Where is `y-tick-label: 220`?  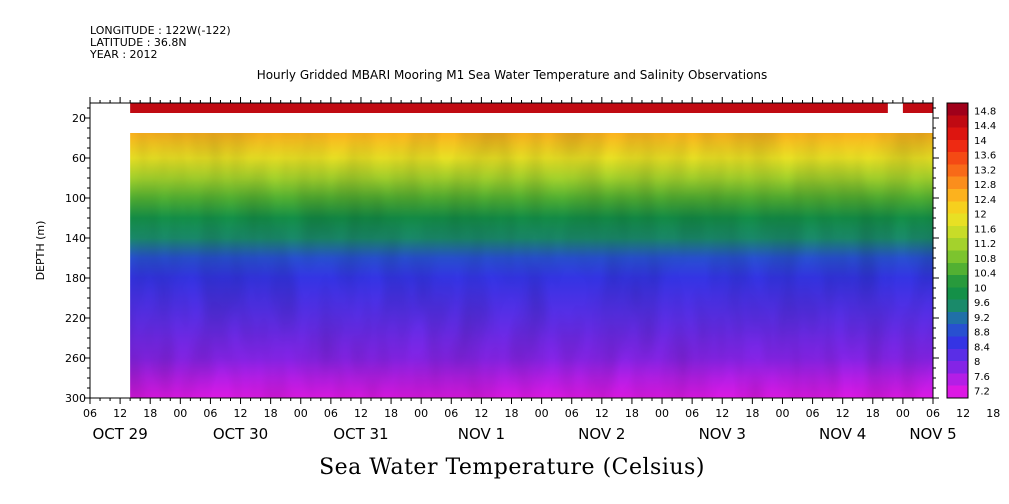 y-tick-label: 220 is located at coordinates (75, 318).